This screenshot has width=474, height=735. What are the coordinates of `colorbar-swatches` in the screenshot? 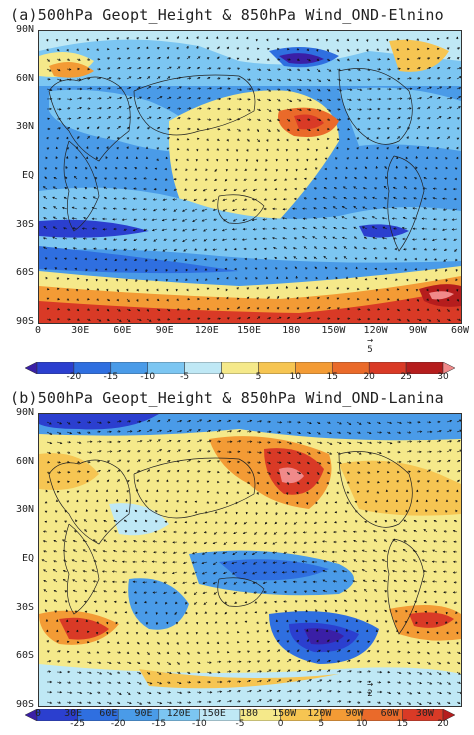 It's located at (240, 368).